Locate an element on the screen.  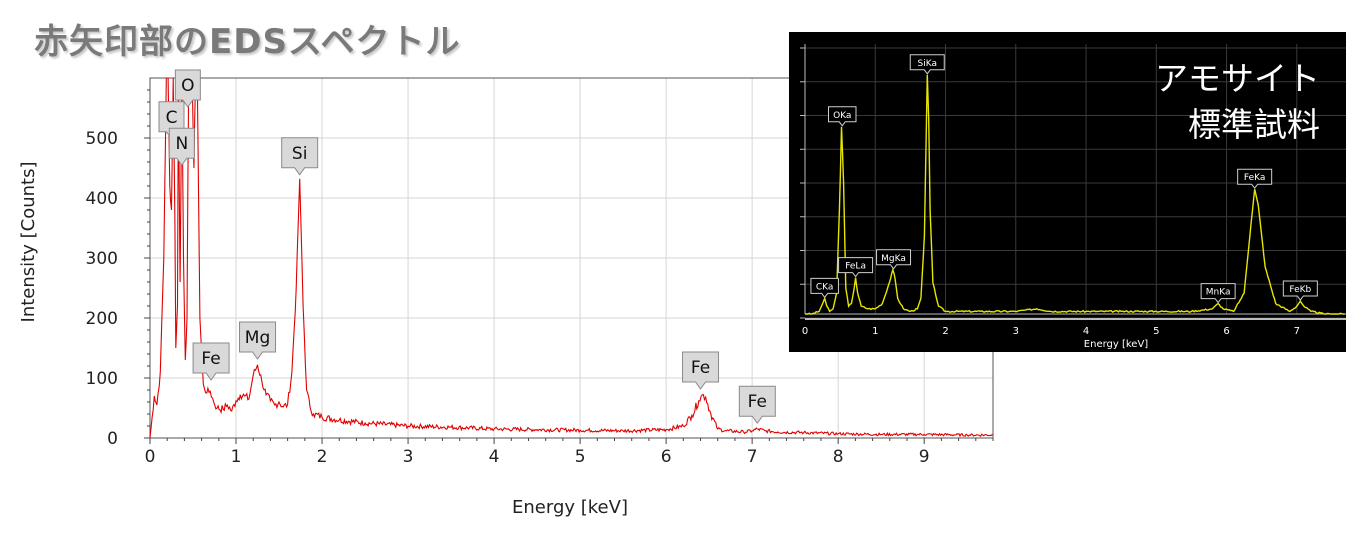
main-x-axis-label: Energy [keV] is located at coordinates (570, 507).